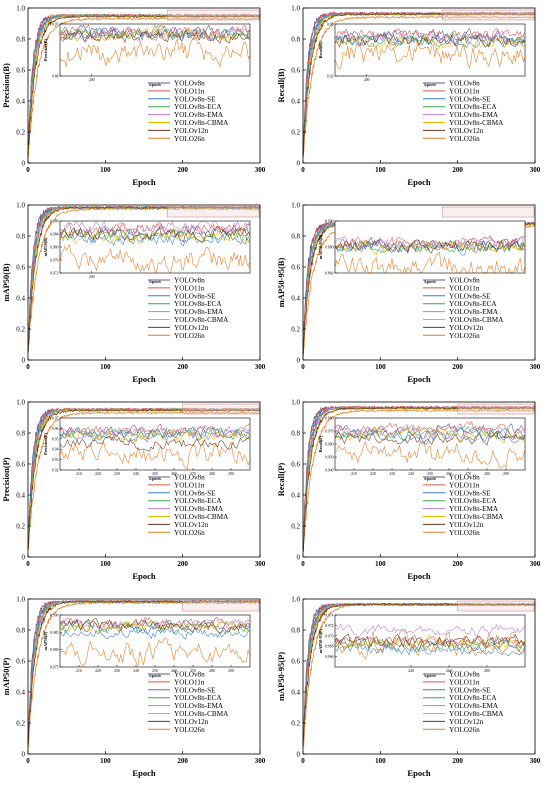 The image size is (550, 787). What do you see at coordinates (54, 261) in the screenshot?
I see `inset-y-tick-label: 0.976` at bounding box center [54, 261].